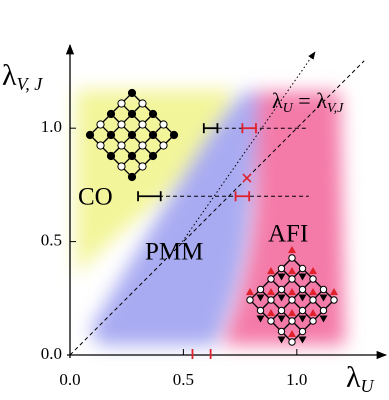 The height and width of the screenshot is (400, 389). Describe the element at coordinates (95, 197) in the screenshot. I see `region-label: CO` at that location.